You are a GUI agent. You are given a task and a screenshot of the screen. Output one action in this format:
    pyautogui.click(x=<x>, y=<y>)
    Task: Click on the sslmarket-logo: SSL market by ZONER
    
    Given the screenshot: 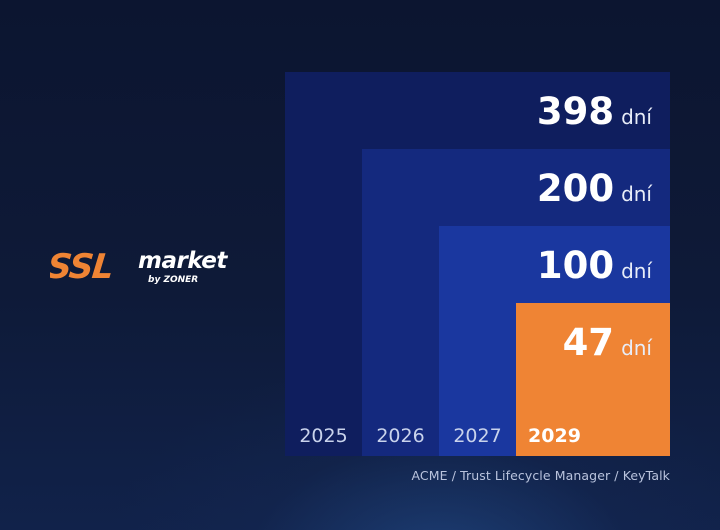 What is the action you would take?
    pyautogui.click(x=150, y=267)
    